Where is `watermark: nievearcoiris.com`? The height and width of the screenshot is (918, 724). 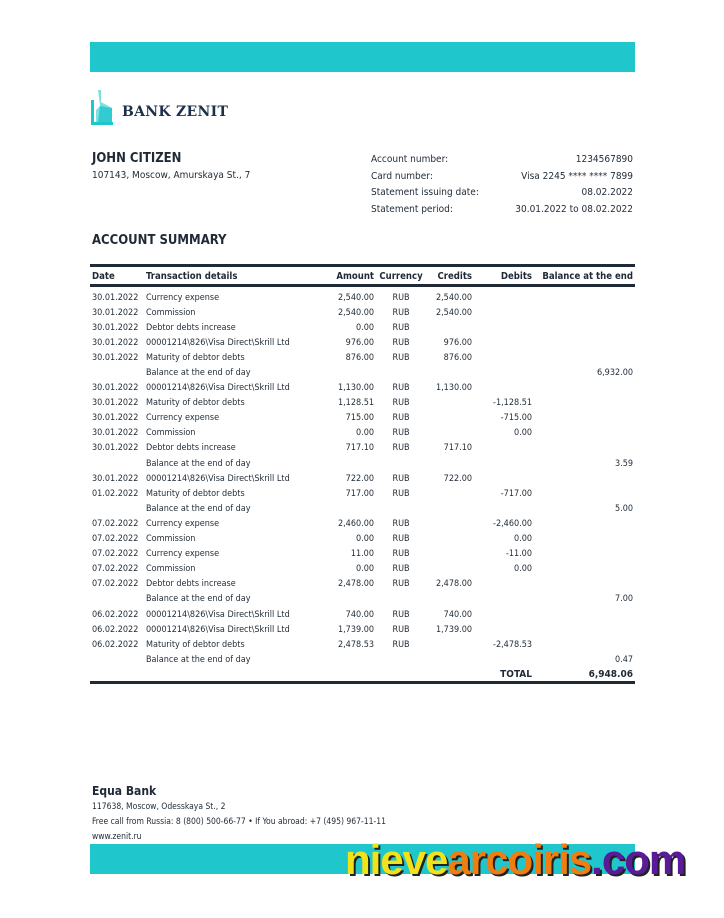 watermark: nievearcoiris.com is located at coordinates (515, 860).